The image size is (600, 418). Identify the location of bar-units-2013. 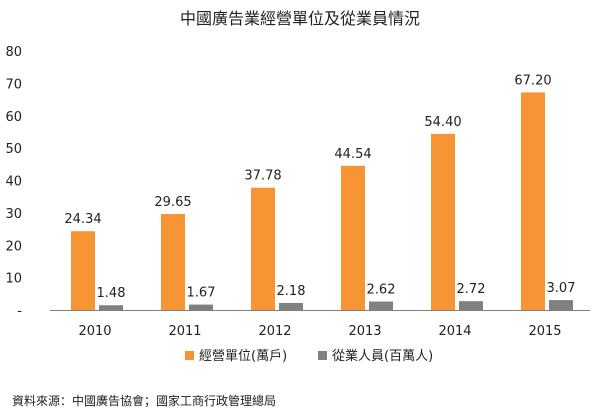
(353, 237).